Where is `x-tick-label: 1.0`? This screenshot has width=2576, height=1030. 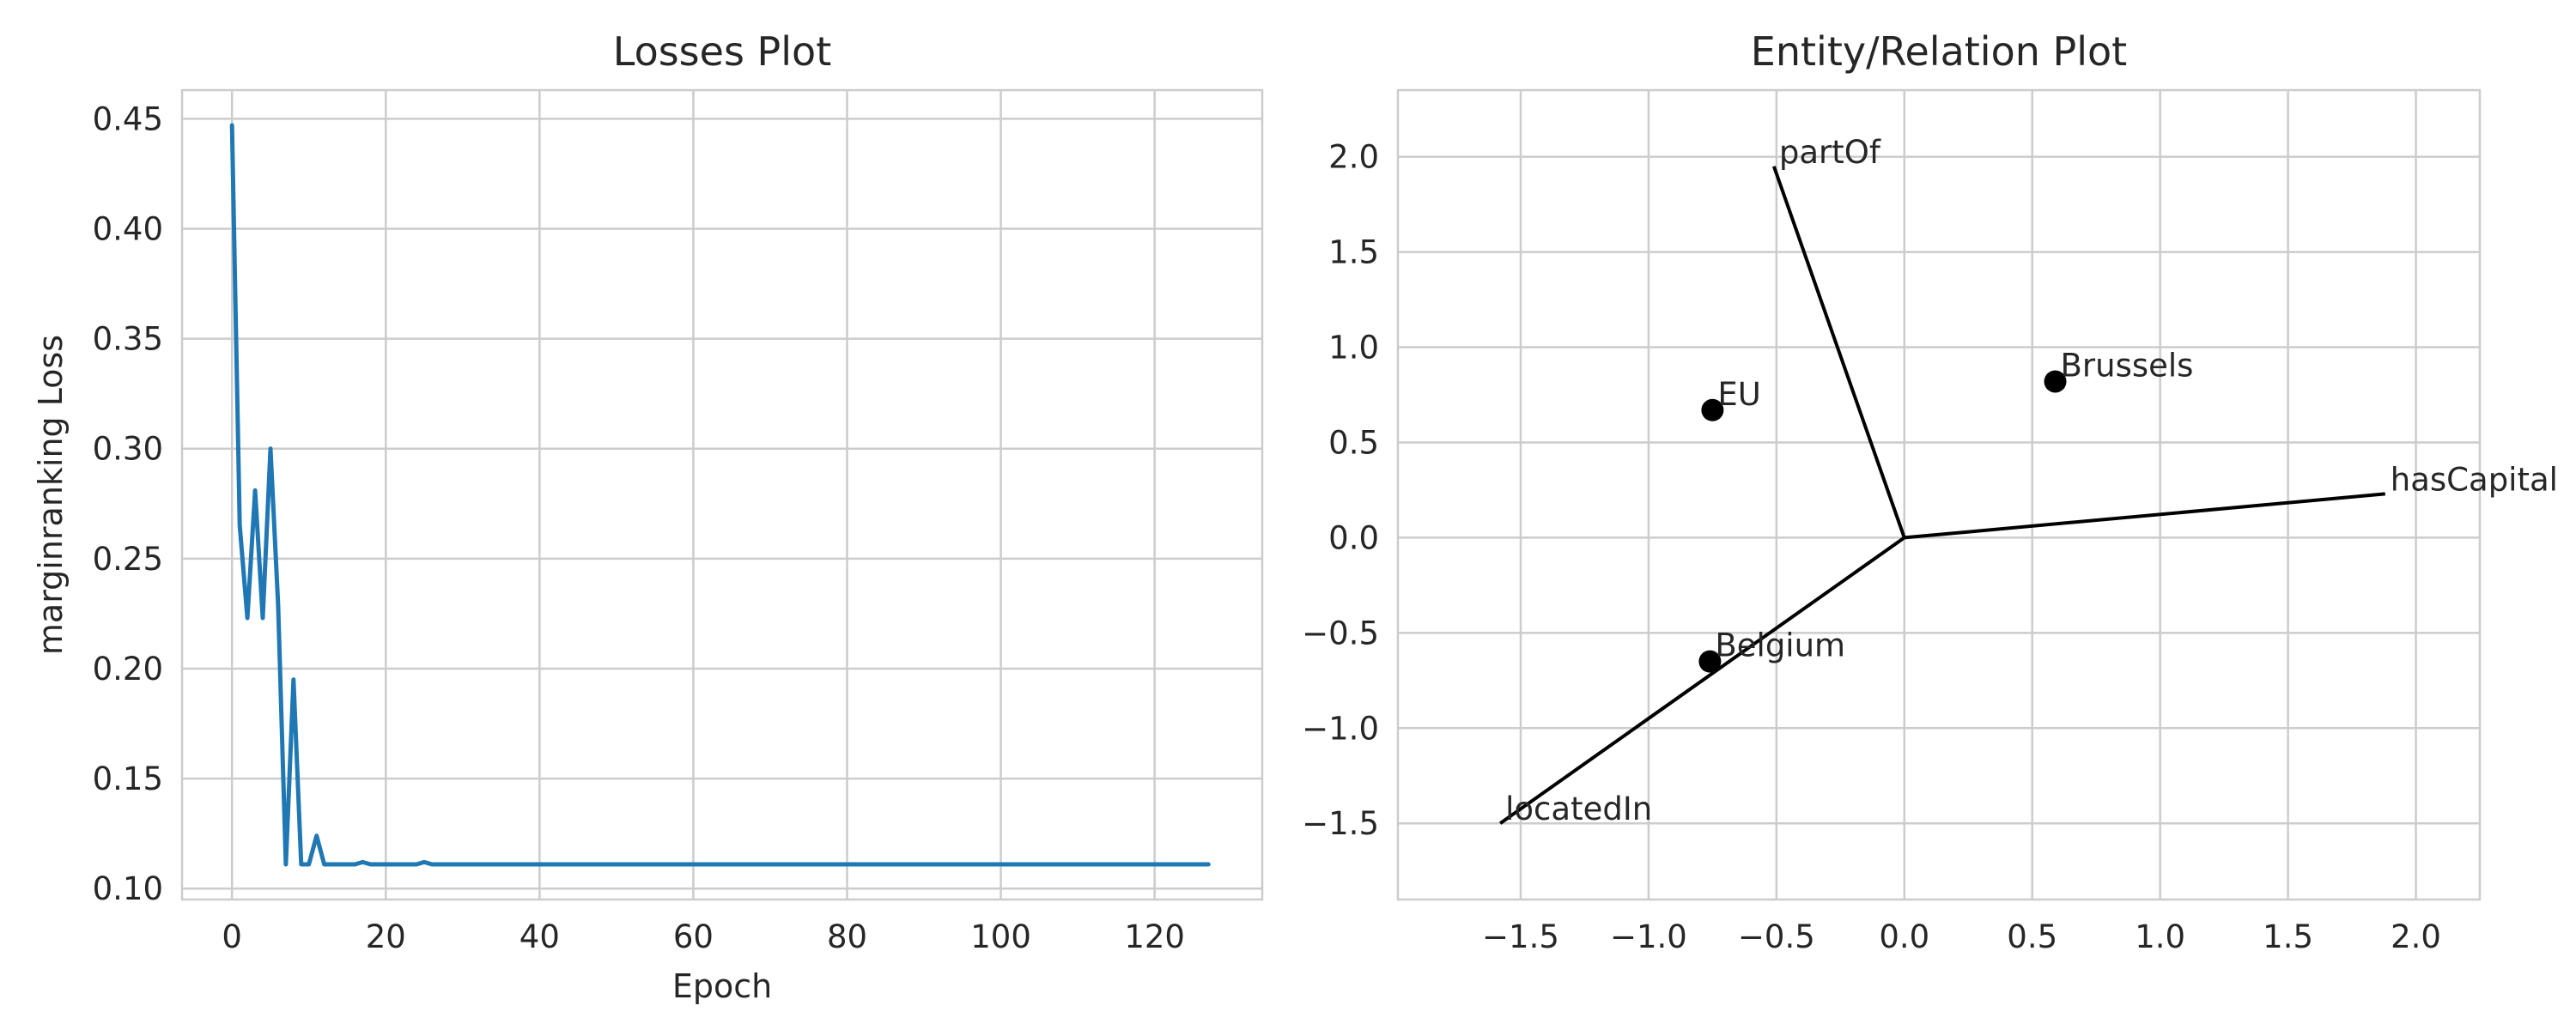 x-tick-label: 1.0 is located at coordinates (2160, 936).